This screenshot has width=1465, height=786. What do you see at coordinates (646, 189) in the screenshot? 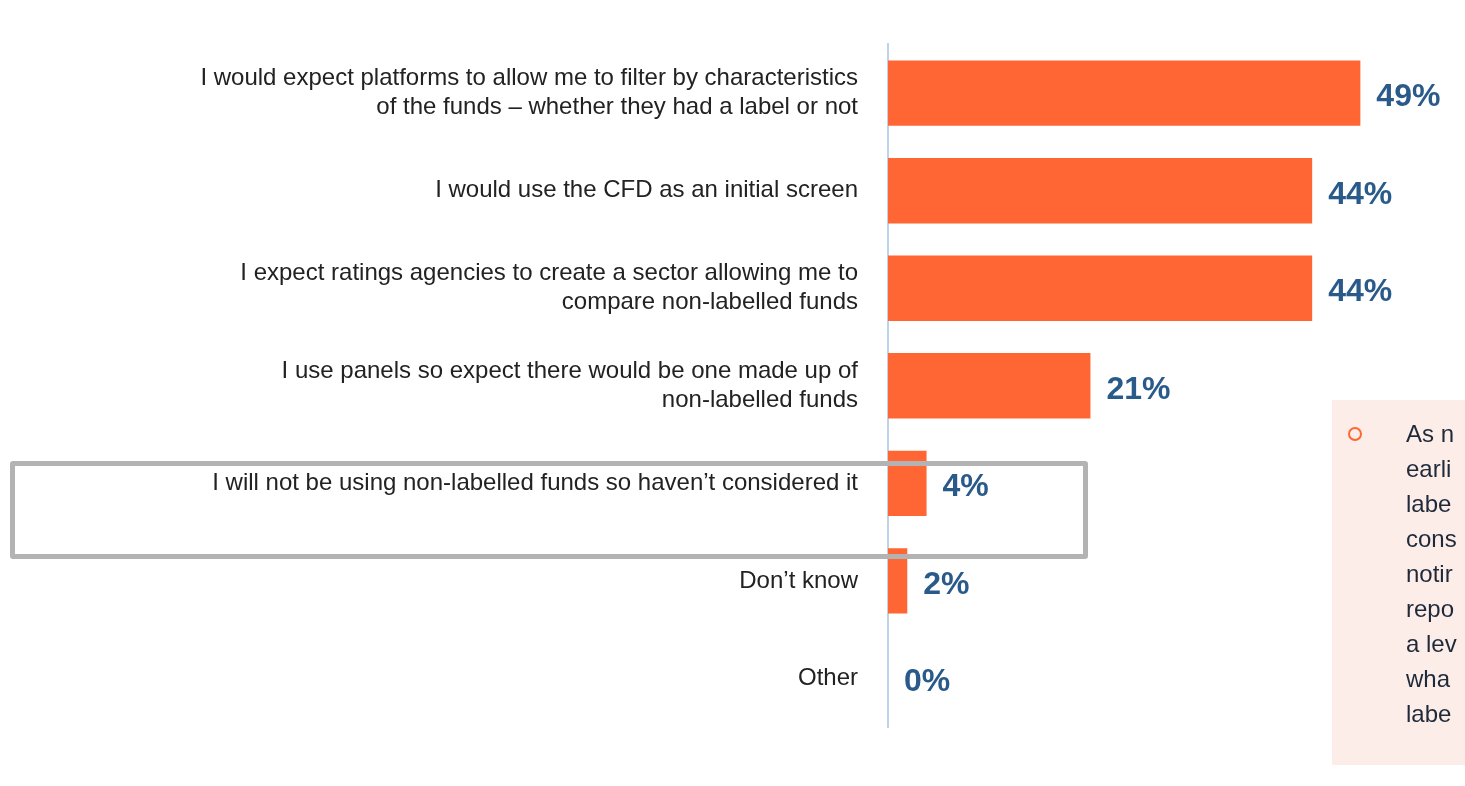
I see `y-tick-label: I would use the CFD as an initial screen` at bounding box center [646, 189].